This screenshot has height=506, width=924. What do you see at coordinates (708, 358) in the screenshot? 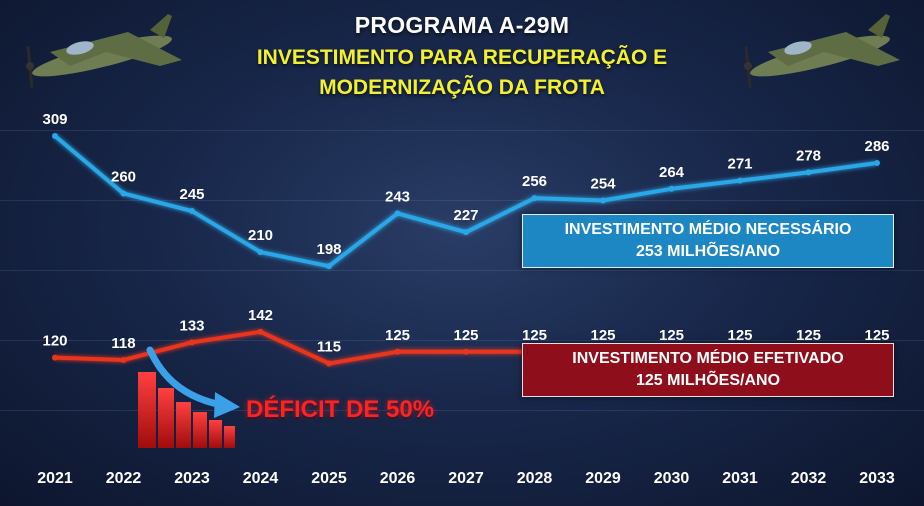
I see `legend-efetivado-title: INVESTIMENTO MÉDIO EFETIVADO` at bounding box center [708, 358].